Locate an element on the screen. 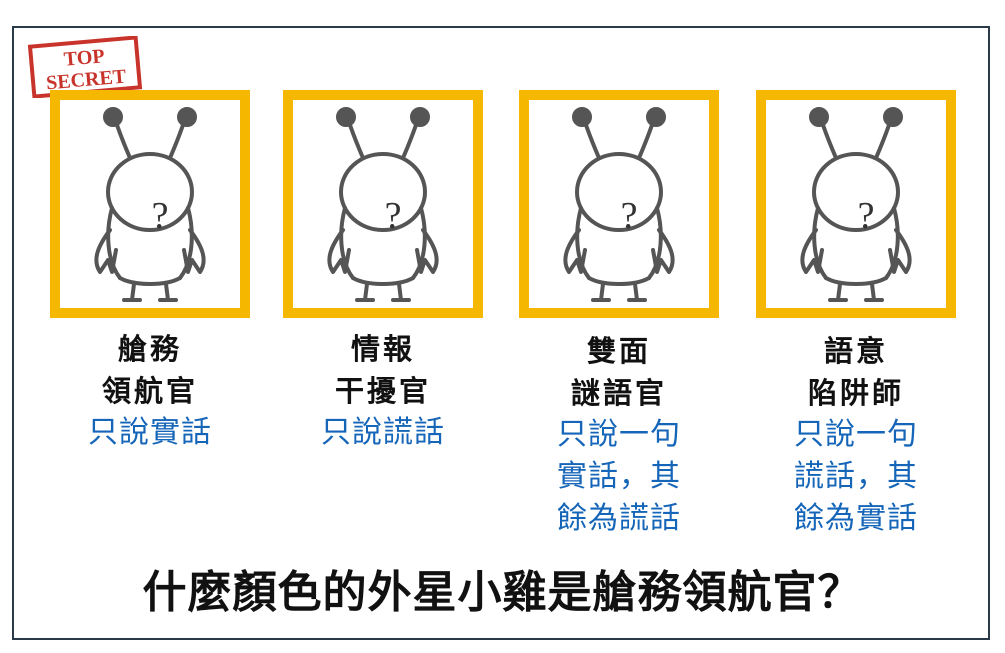  rule-line: 餘為實話 is located at coordinates (856, 518).